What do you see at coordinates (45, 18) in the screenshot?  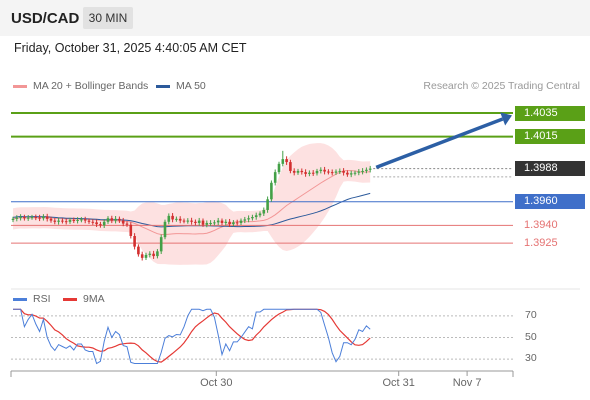 I see `symbol-title: USD/CAD` at bounding box center [45, 18].